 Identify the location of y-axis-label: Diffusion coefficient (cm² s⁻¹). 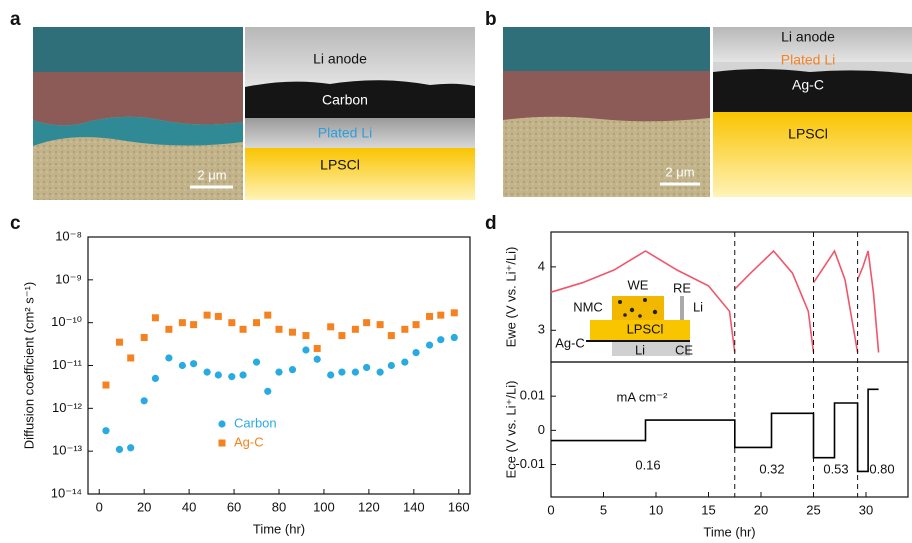
(28, 365).